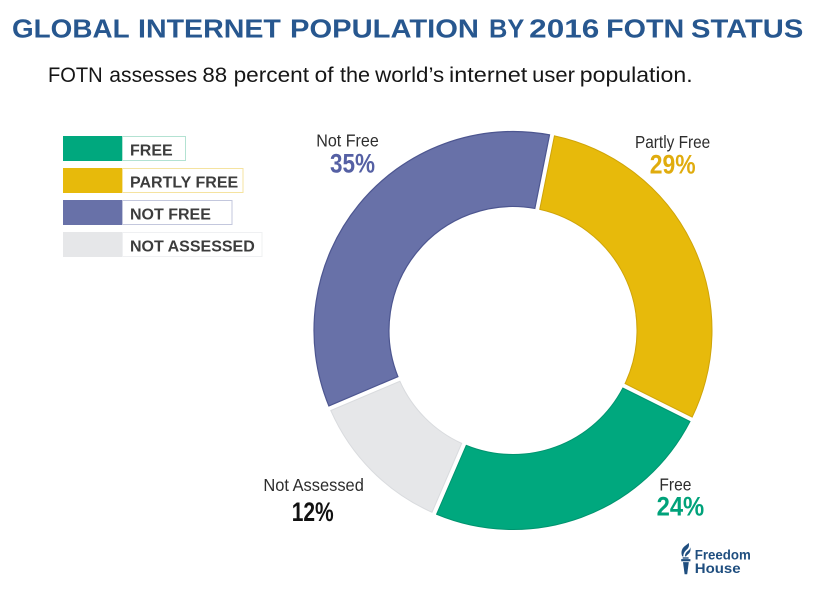 The image size is (820, 597). I want to click on svg-text: 24%, so click(681, 506).